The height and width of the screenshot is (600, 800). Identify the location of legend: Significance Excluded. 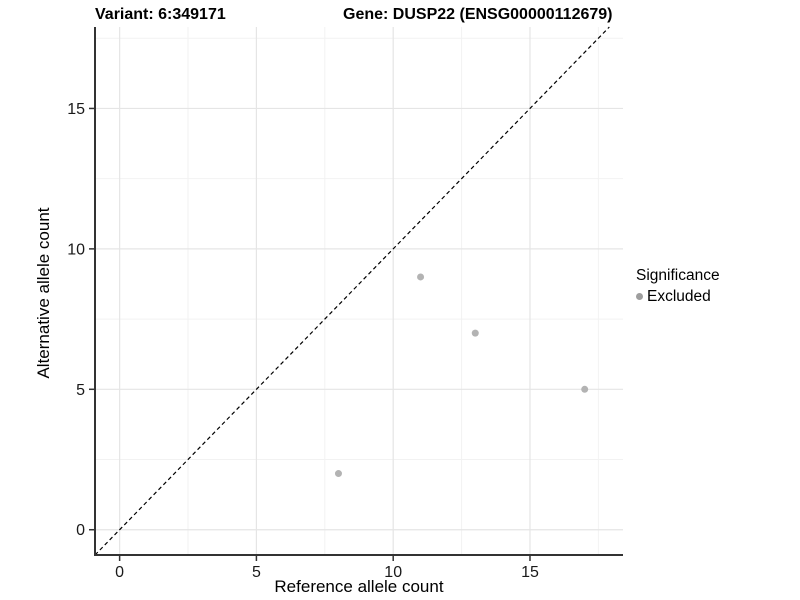
(678, 286).